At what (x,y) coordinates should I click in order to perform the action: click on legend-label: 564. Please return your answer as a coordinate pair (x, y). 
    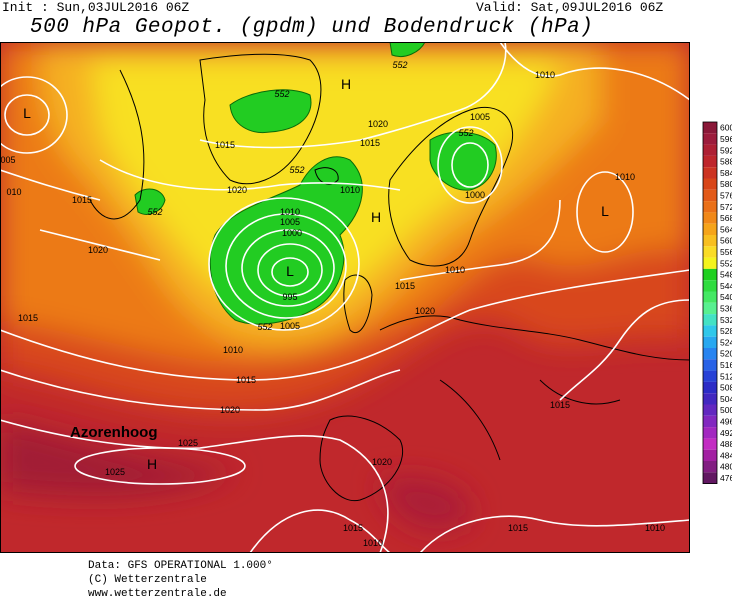
    Looking at the image, I should click on (726, 229).